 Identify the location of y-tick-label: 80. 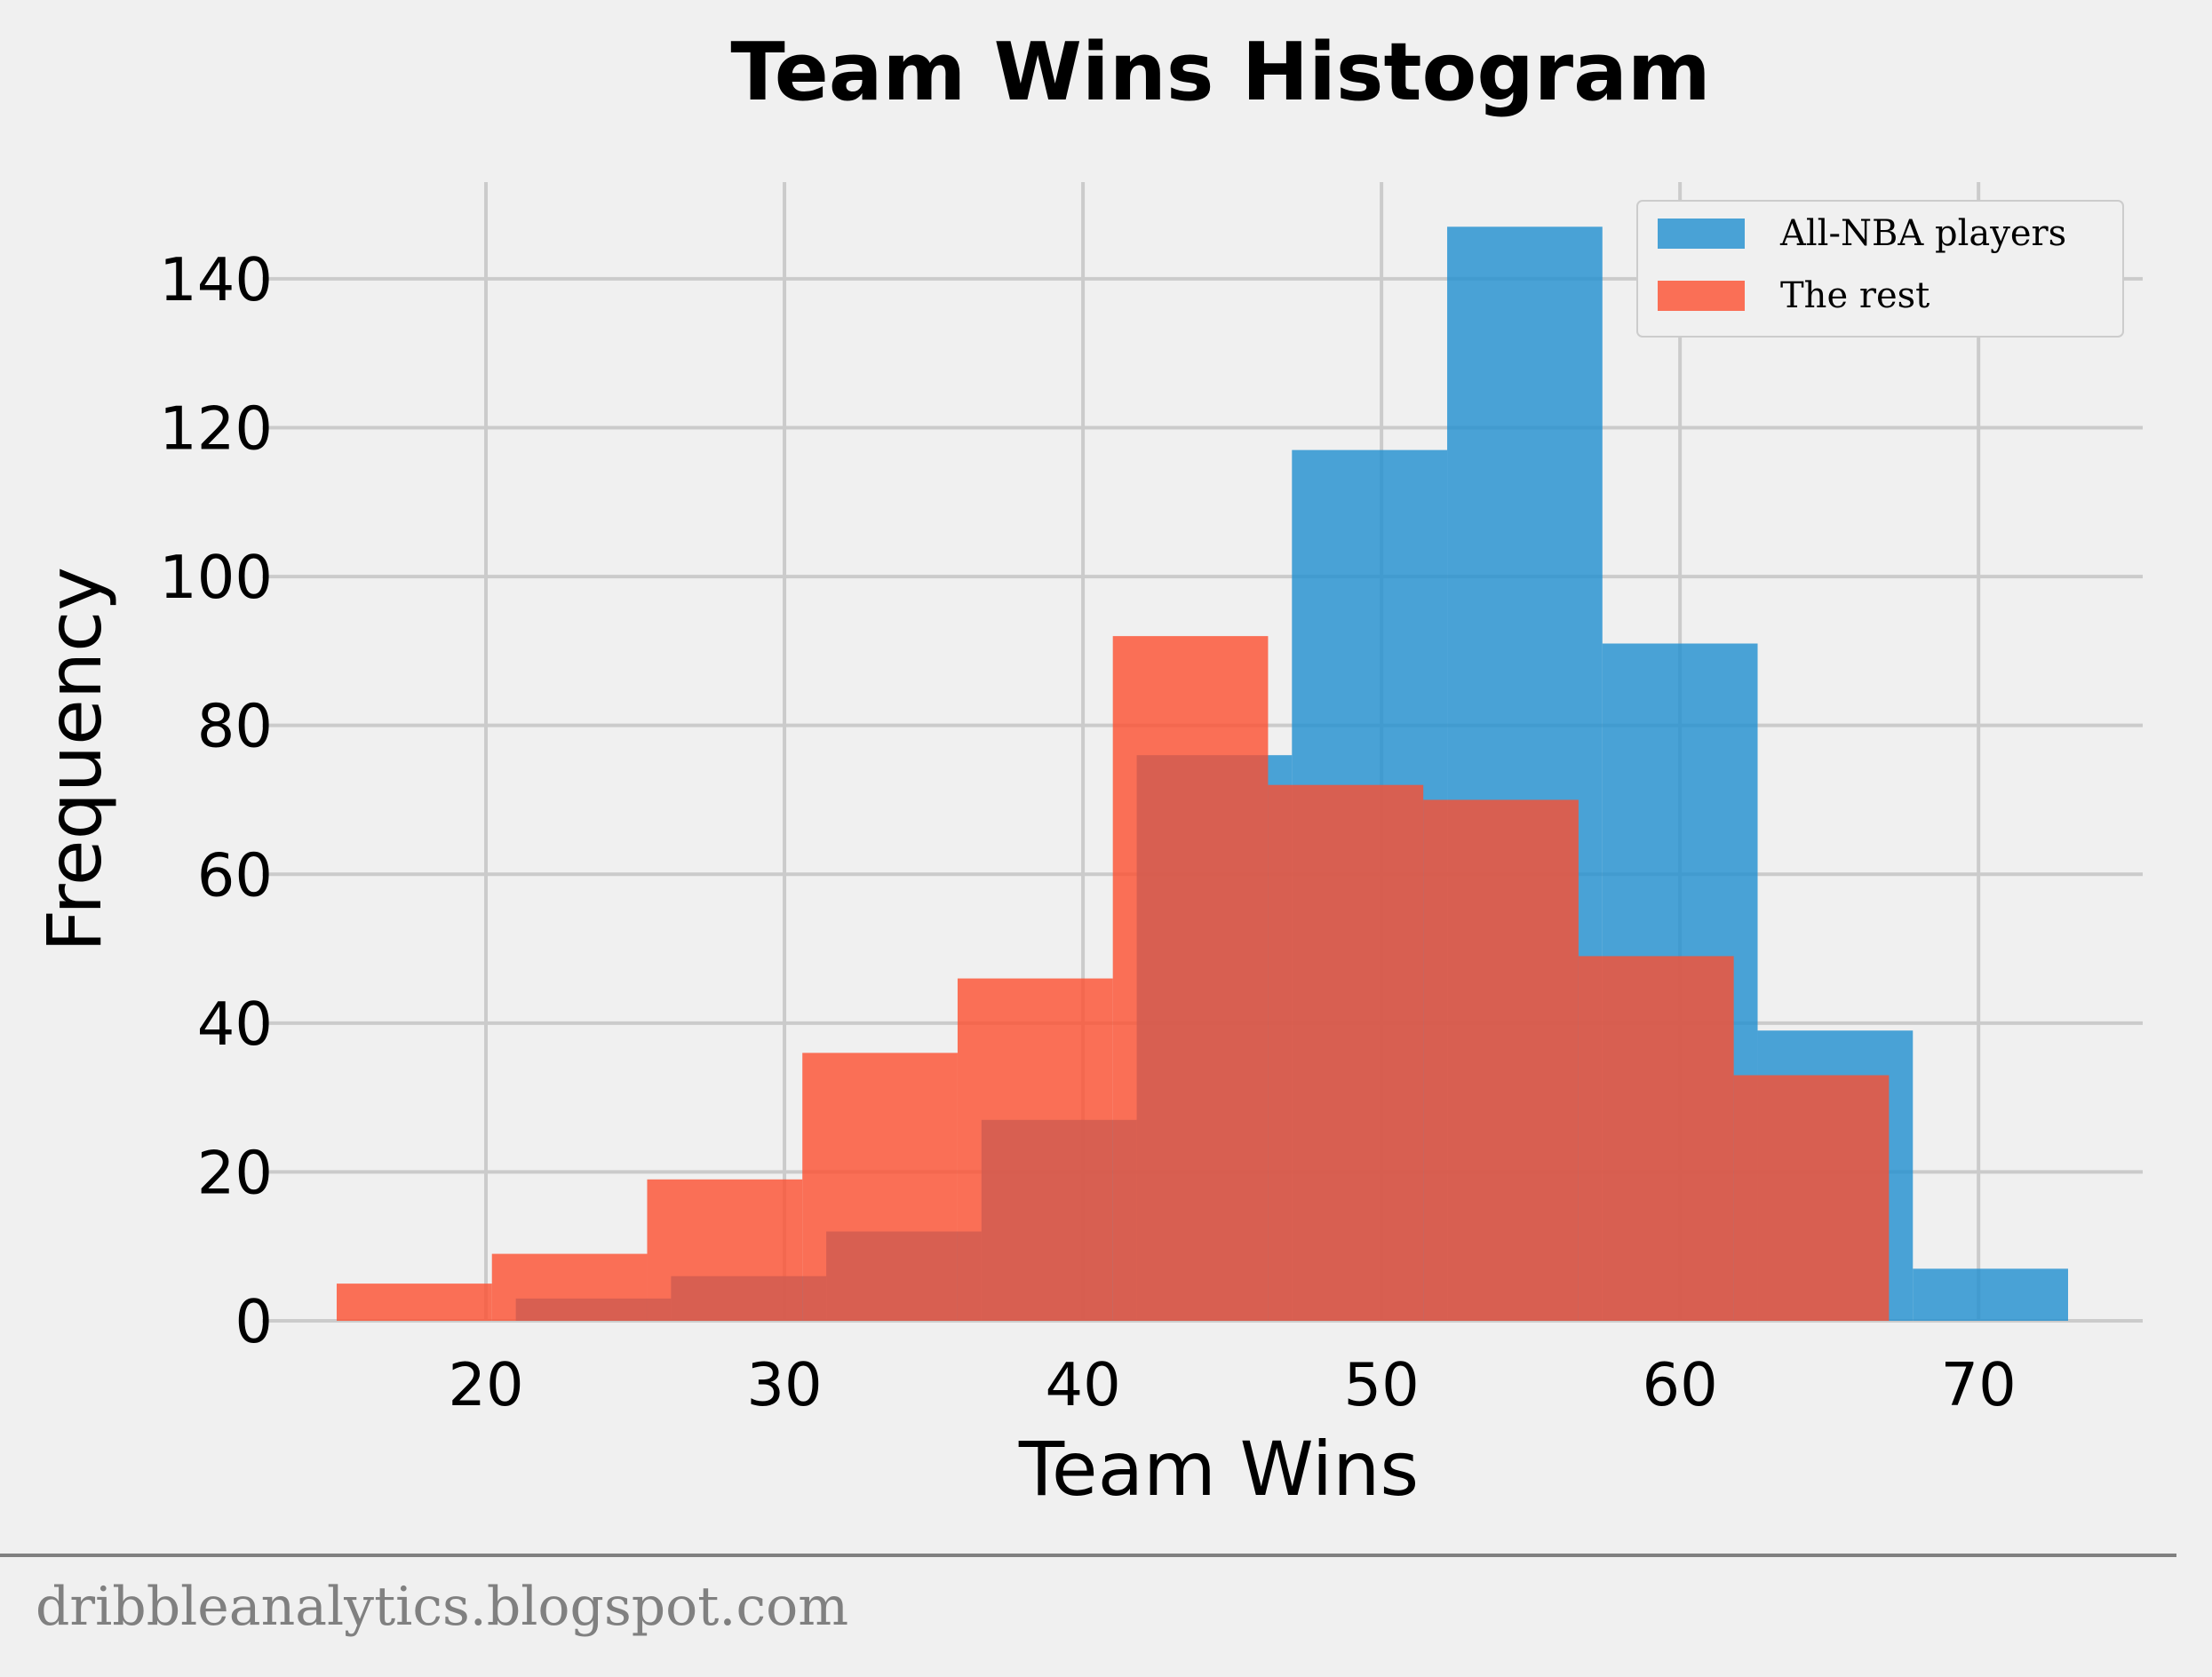
(235, 726).